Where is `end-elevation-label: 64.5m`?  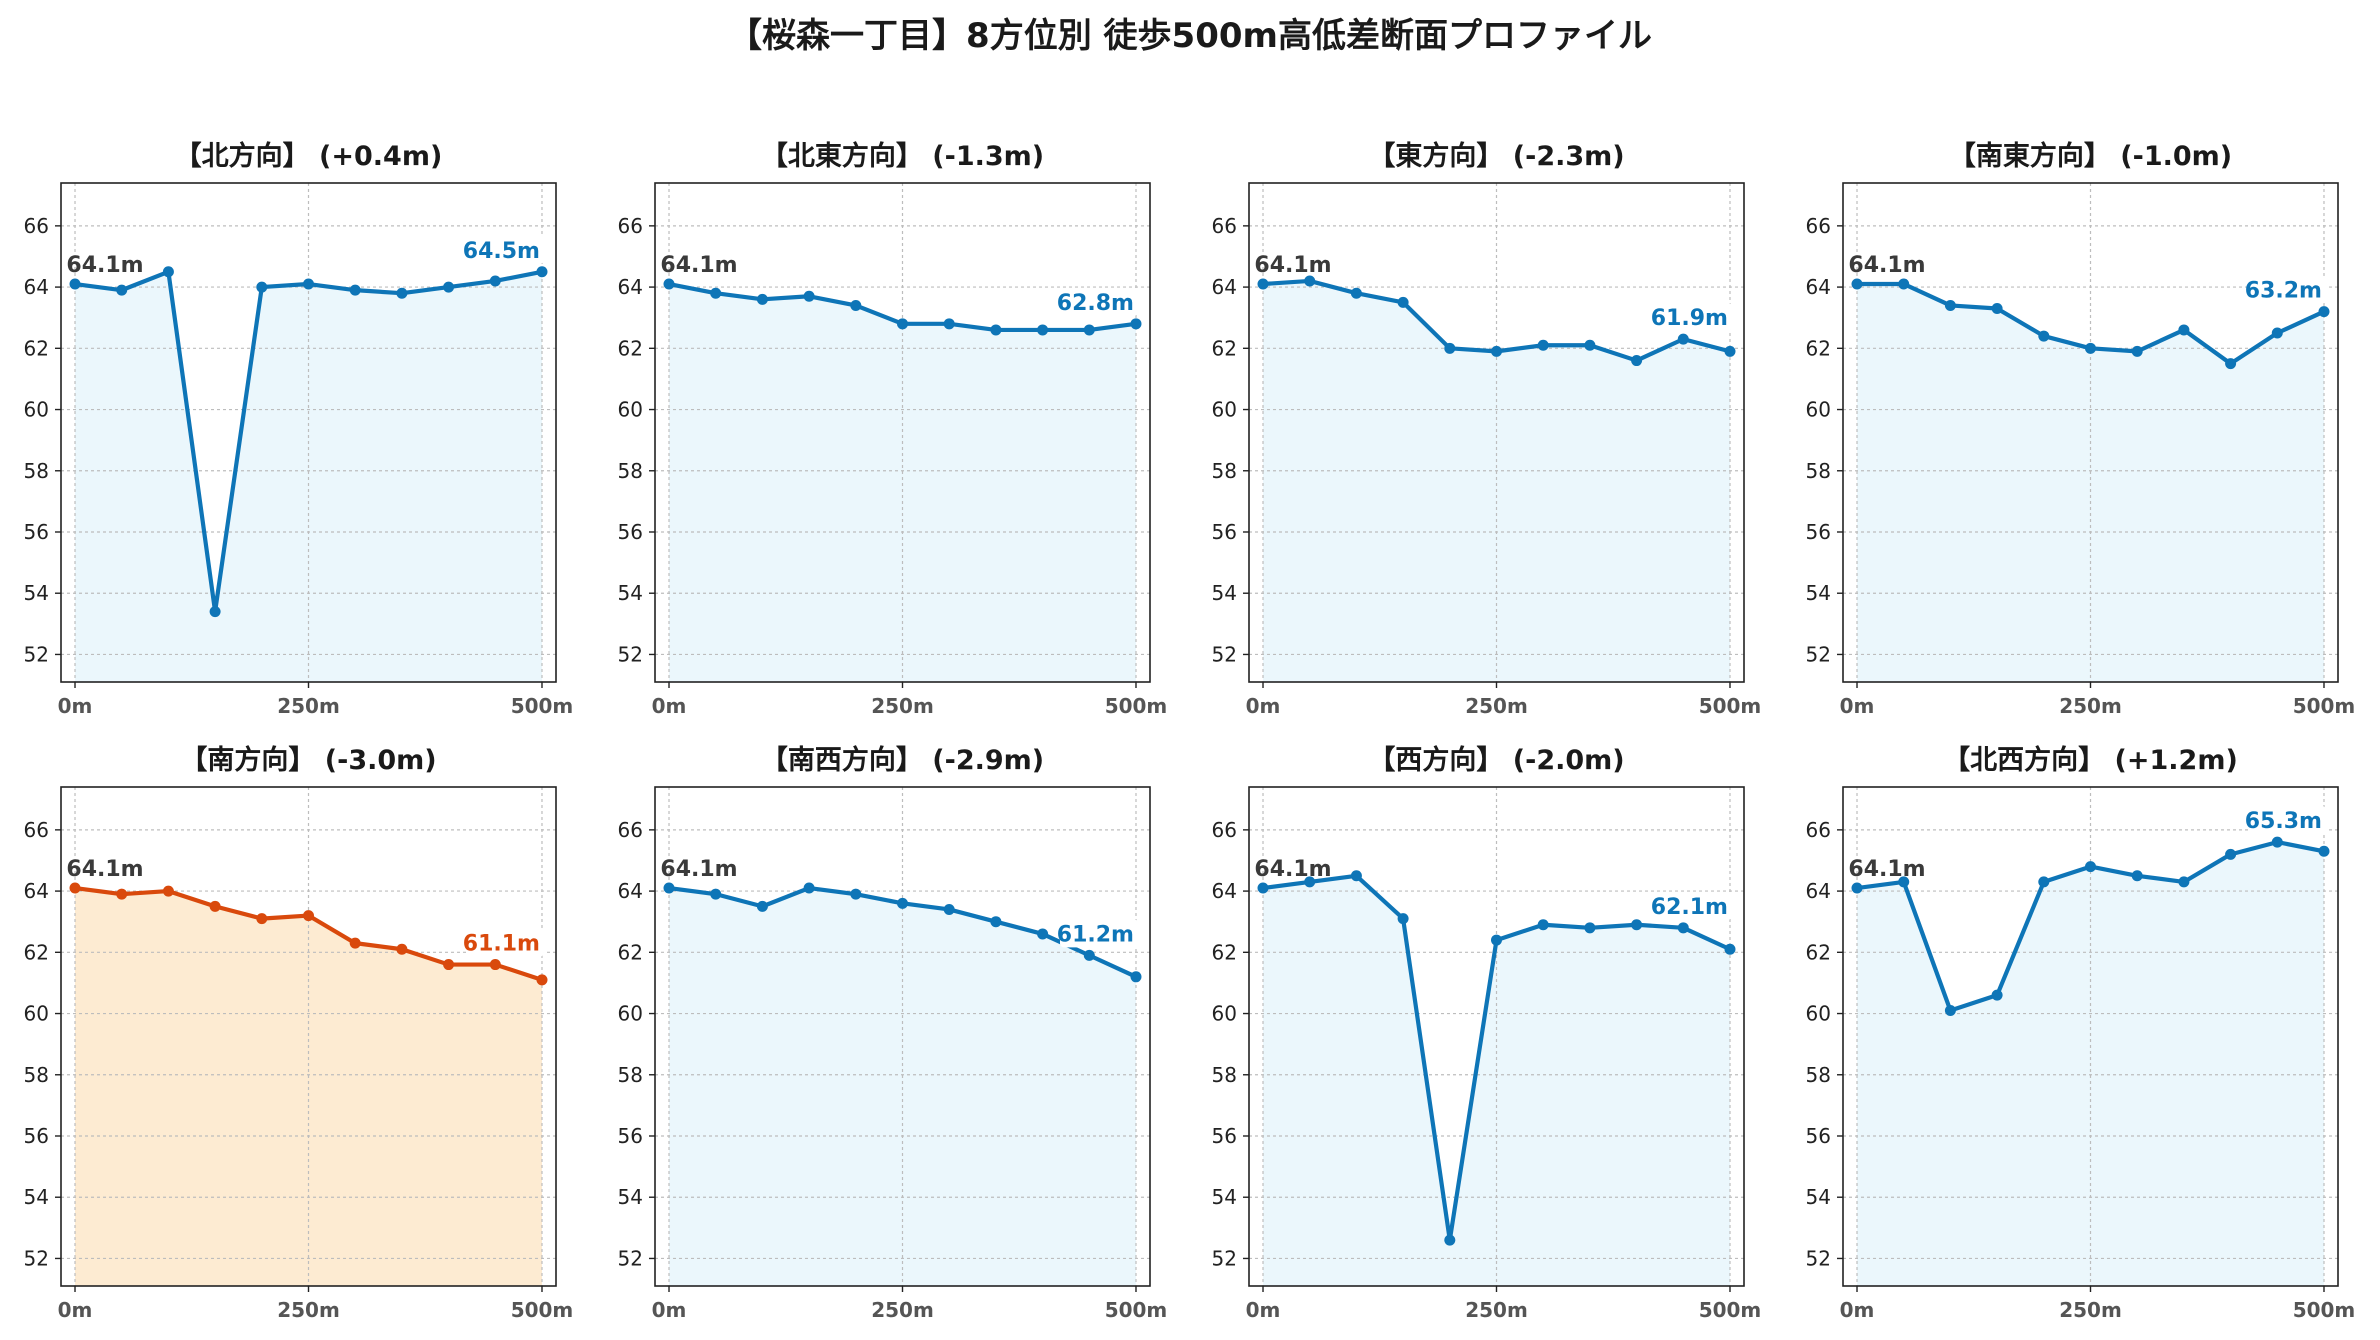 end-elevation-label: 64.5m is located at coordinates (501, 251).